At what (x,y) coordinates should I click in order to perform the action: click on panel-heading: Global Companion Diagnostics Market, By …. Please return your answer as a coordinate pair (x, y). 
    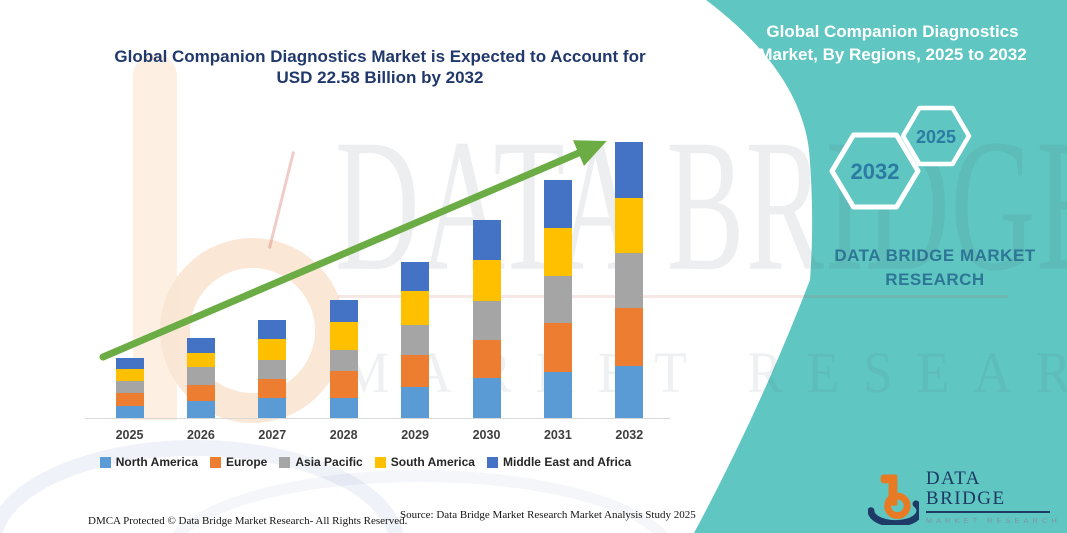
    Looking at the image, I should click on (892, 43).